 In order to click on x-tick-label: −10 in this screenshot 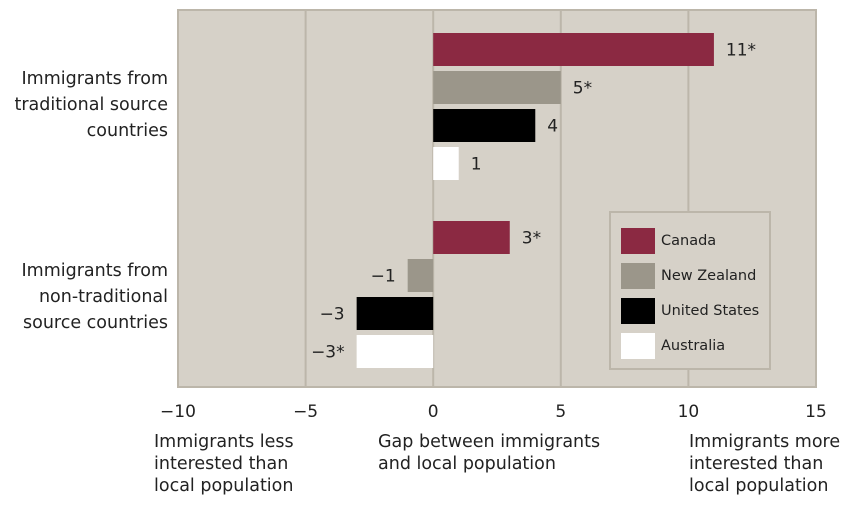, I will do `click(178, 412)`.